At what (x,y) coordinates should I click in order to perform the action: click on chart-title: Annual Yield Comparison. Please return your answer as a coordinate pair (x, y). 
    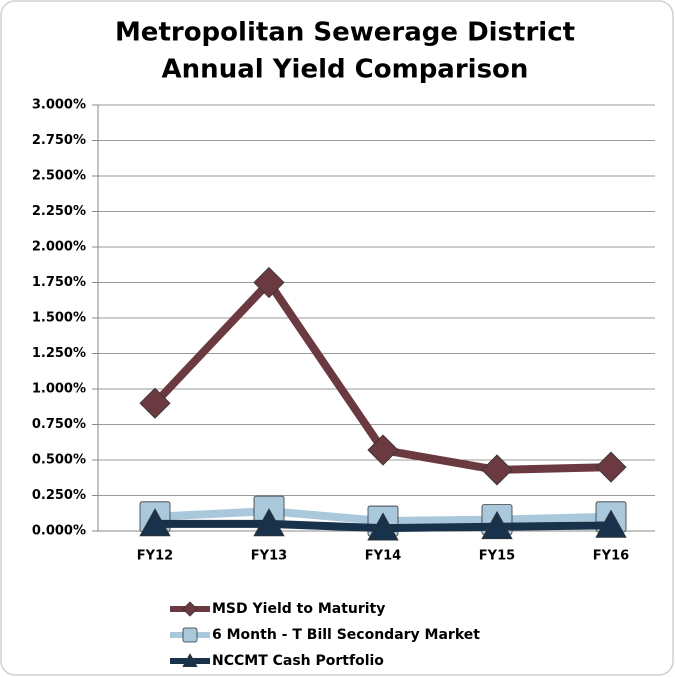
    Looking at the image, I should click on (345, 70).